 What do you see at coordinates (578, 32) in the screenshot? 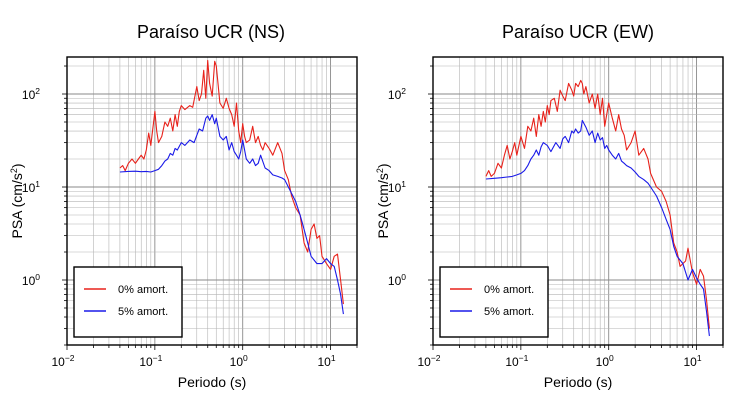
I see `chart-title: Paraíso UCR (EW)` at bounding box center [578, 32].